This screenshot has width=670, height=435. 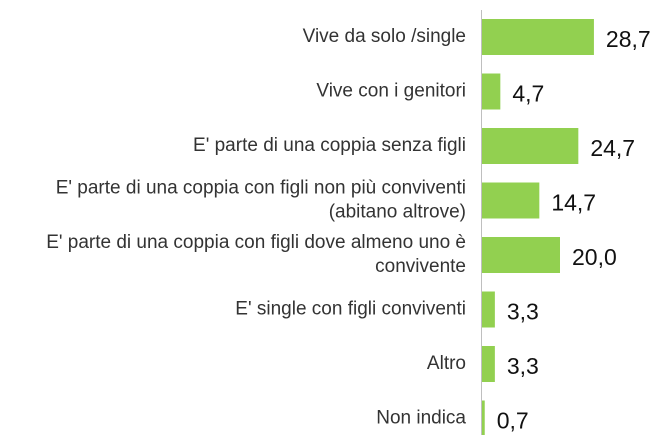 What do you see at coordinates (350, 309) in the screenshot?
I see `category-label: E' single con figli conviventi` at bounding box center [350, 309].